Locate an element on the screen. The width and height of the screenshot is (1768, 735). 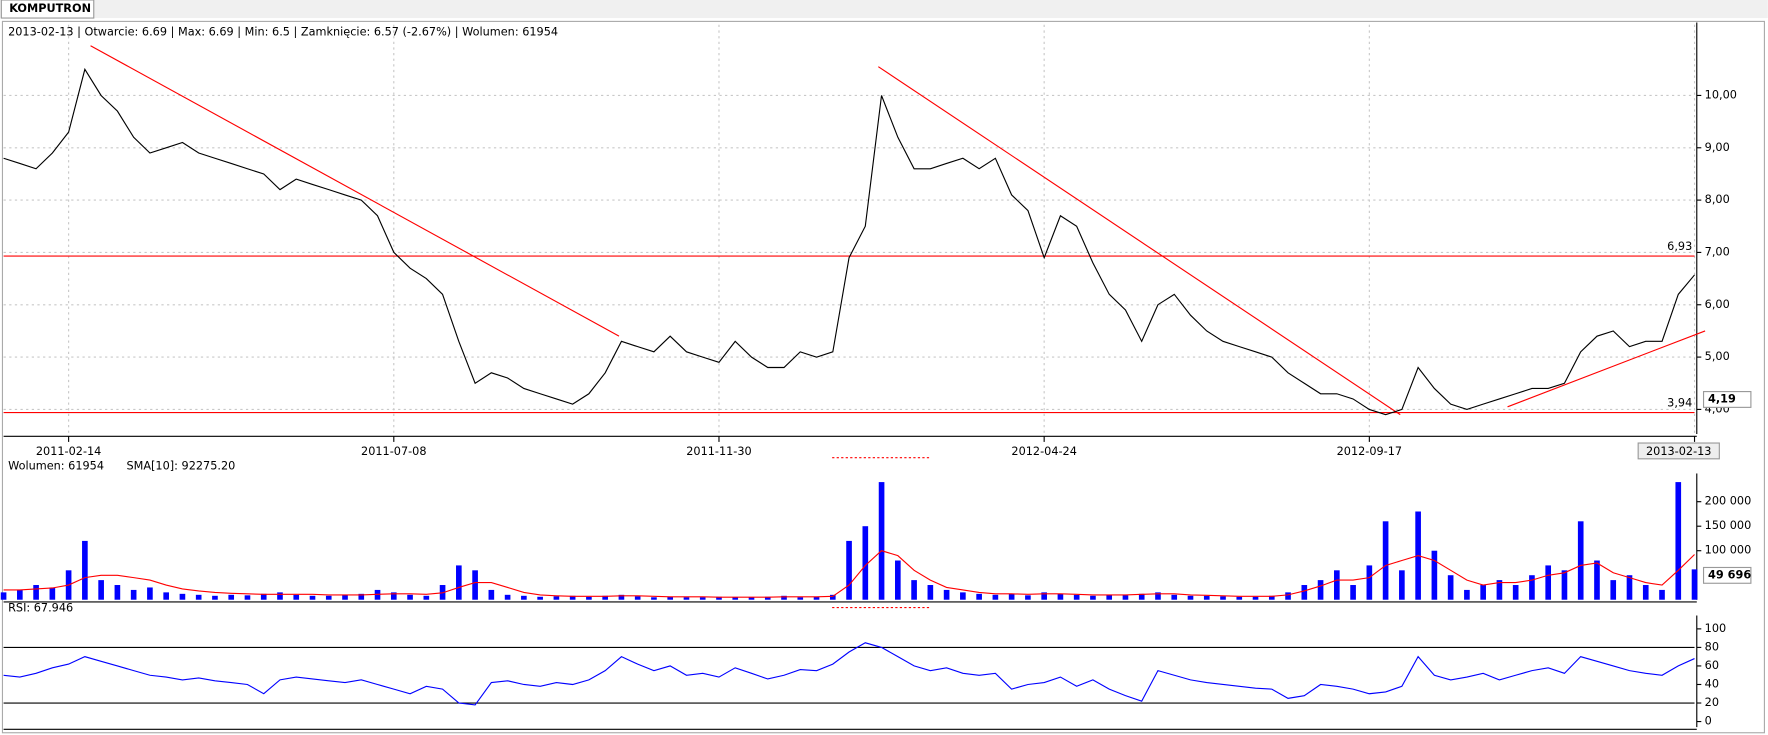
y-tick-label: 150 000 is located at coordinates (1728, 525).